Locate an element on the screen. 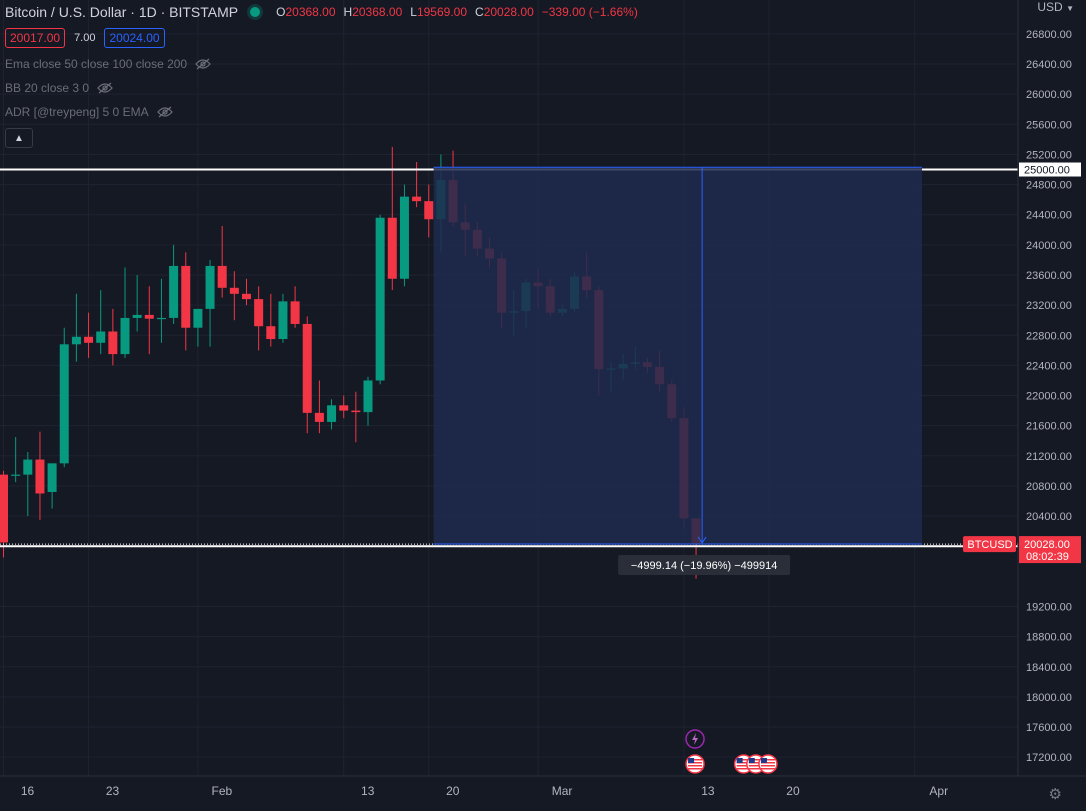 This screenshot has width=1086, height=811. time-tick-label: 23 is located at coordinates (113, 791).